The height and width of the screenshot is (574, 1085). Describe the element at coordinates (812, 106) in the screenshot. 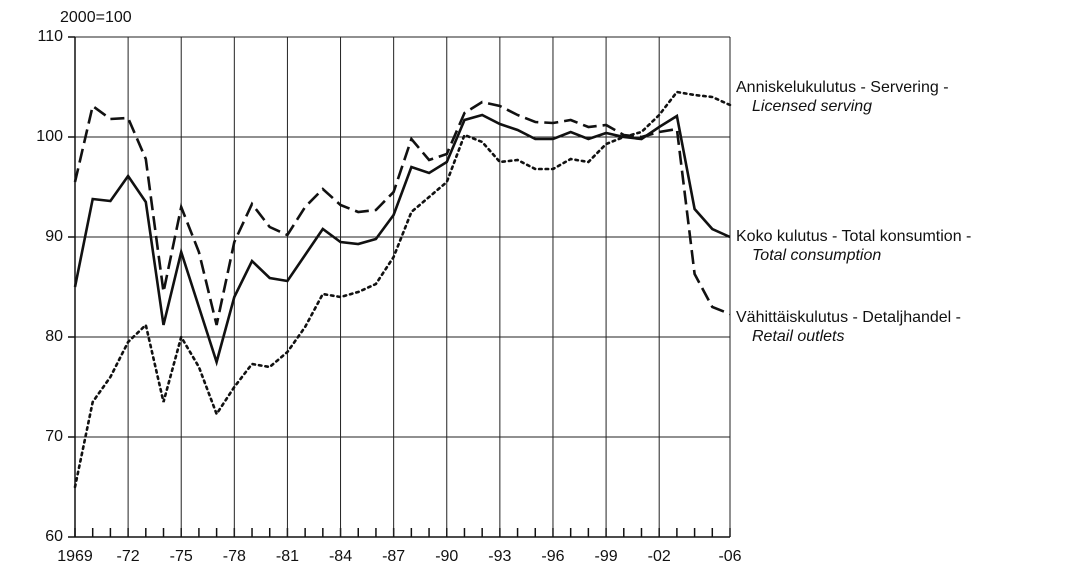

I see `legend-sublabel: Licensed serving` at that location.